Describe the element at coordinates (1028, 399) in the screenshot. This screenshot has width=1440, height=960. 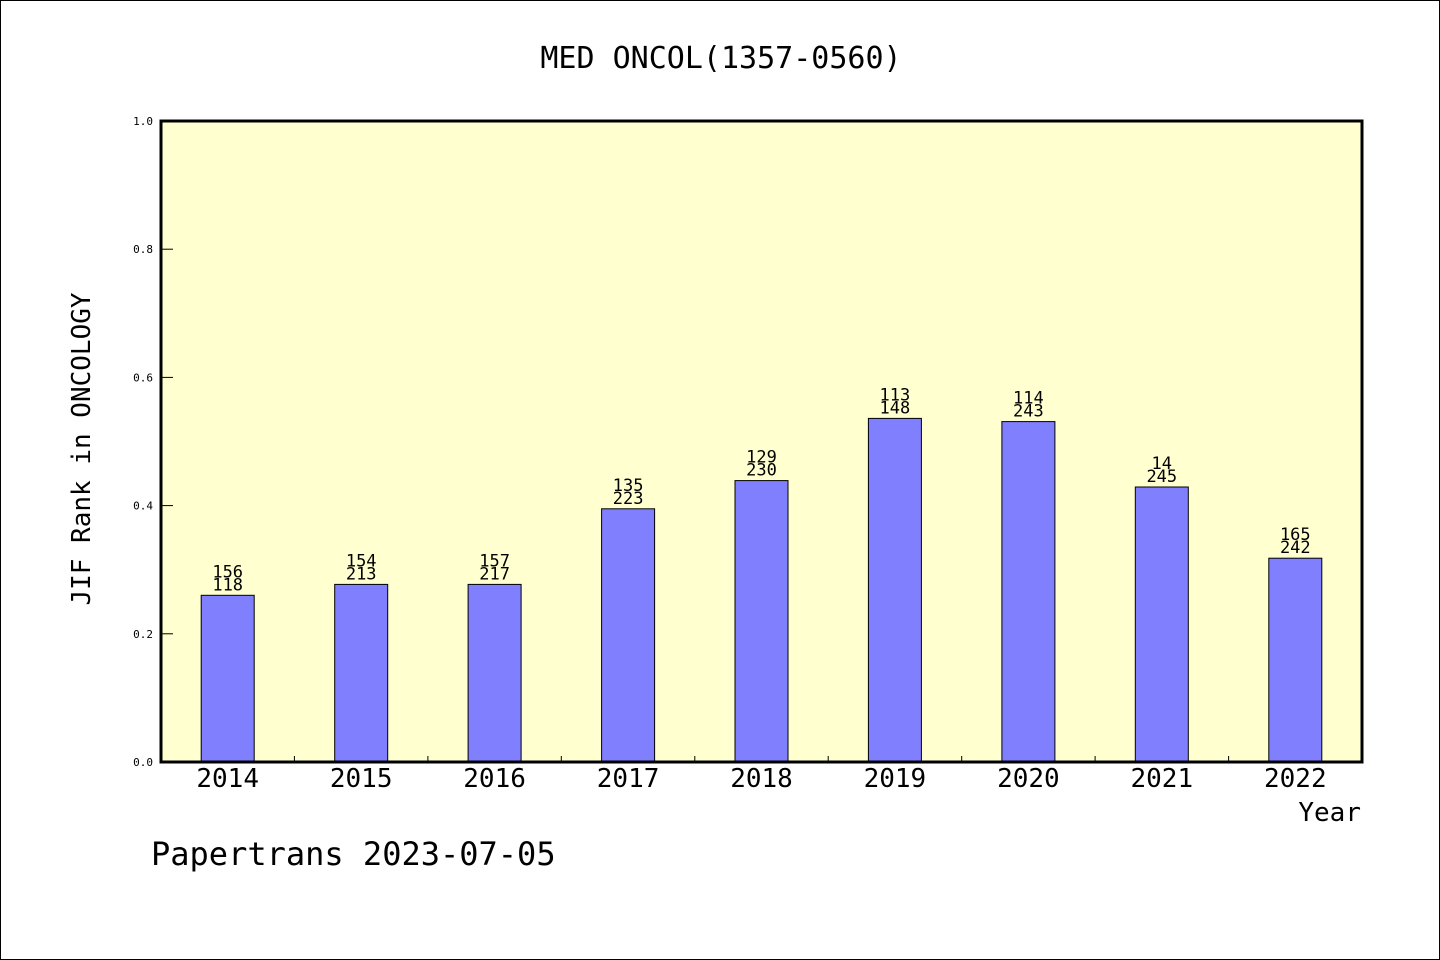
I see `bar-rank-label: 114` at that location.